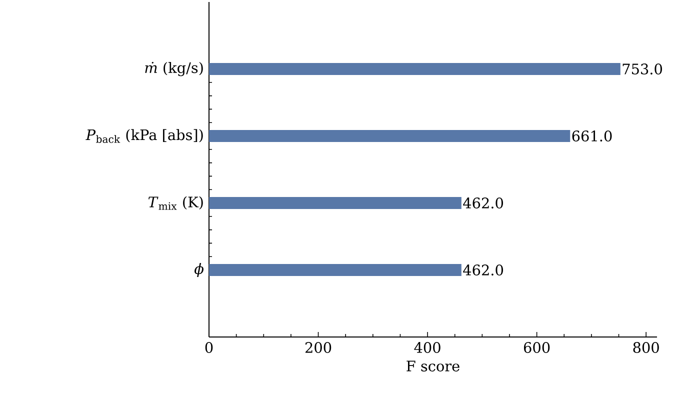 The width and height of the screenshot is (683, 404). I want to click on x-tick-label: 200, so click(318, 347).